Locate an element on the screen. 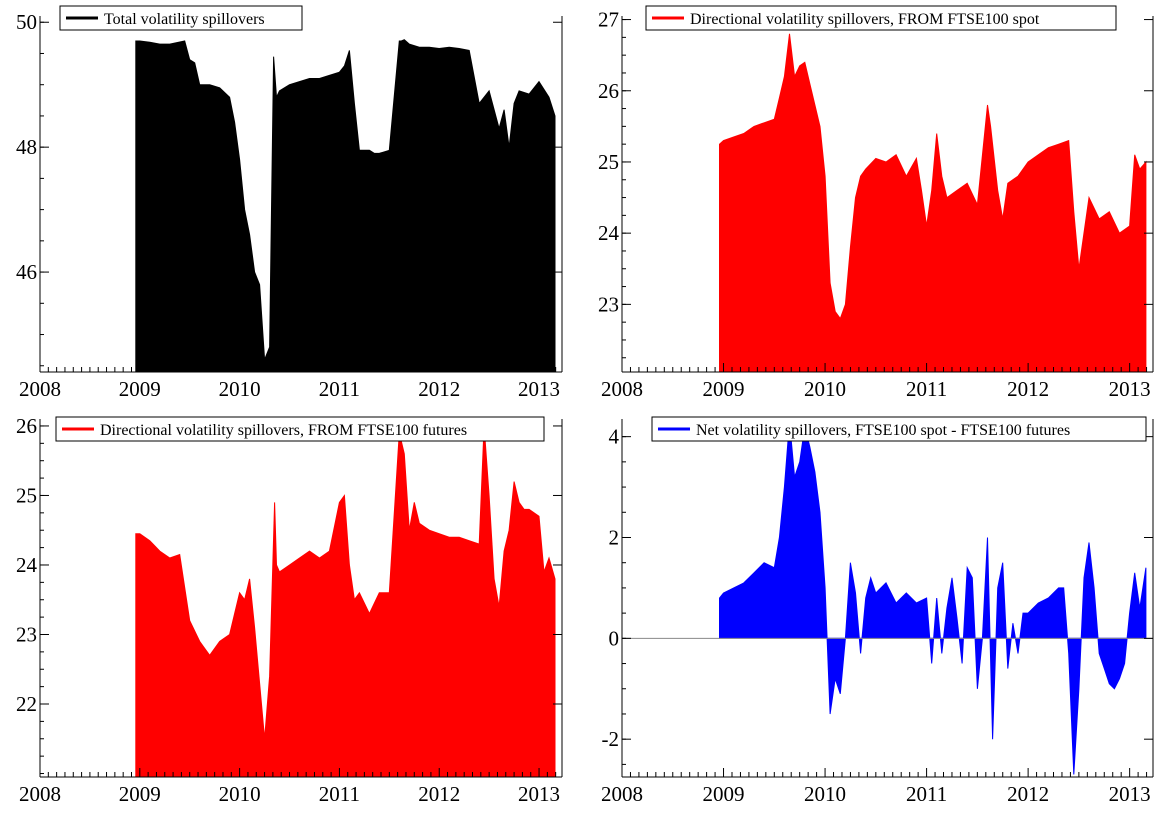 This screenshot has height=813, width=1162. y-tick-label: 22 is located at coordinates (26, 704).